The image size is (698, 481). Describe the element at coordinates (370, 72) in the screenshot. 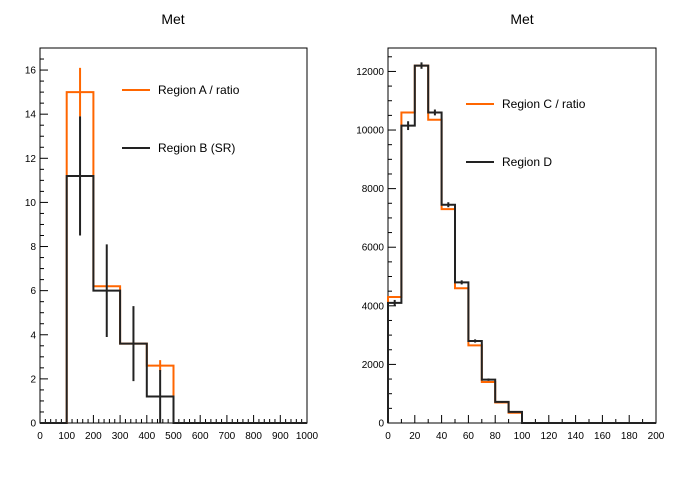

I see `y-tick-label: 12000` at that location.